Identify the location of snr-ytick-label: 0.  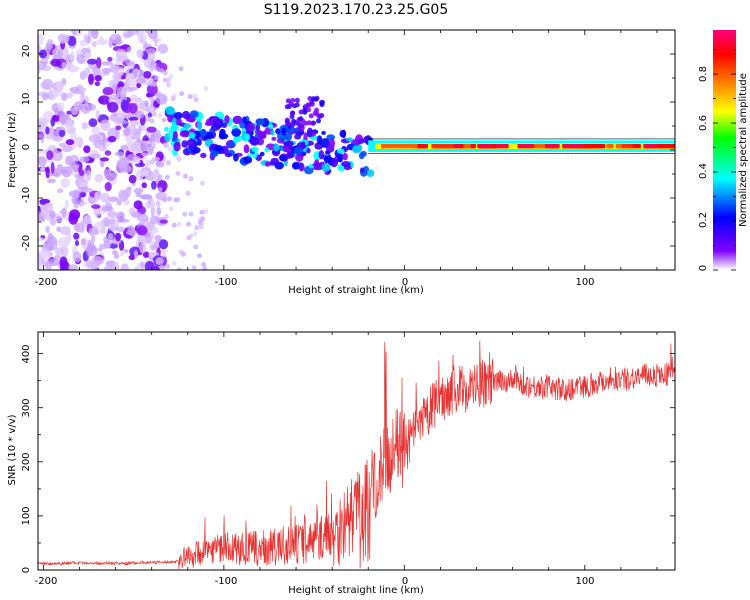
(26, 570).